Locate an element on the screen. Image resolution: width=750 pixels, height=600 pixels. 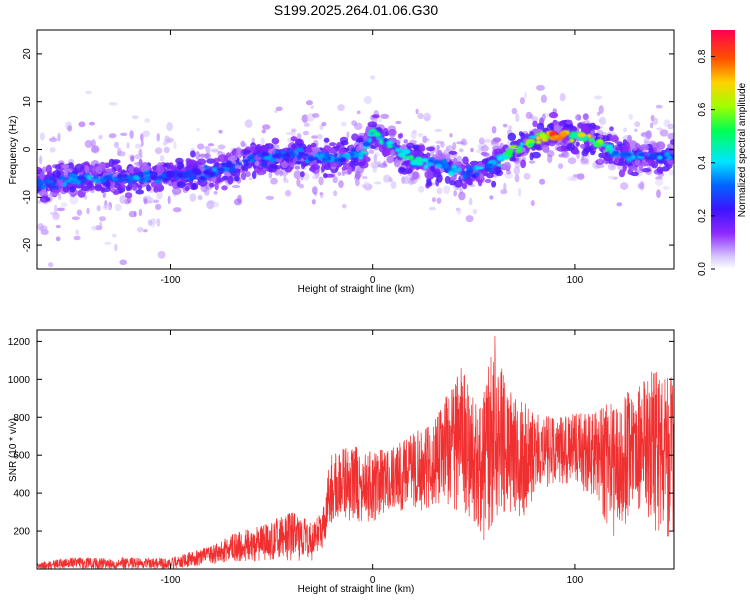
spectrogram-y-tick-label: 20 is located at coordinates (27, 54).